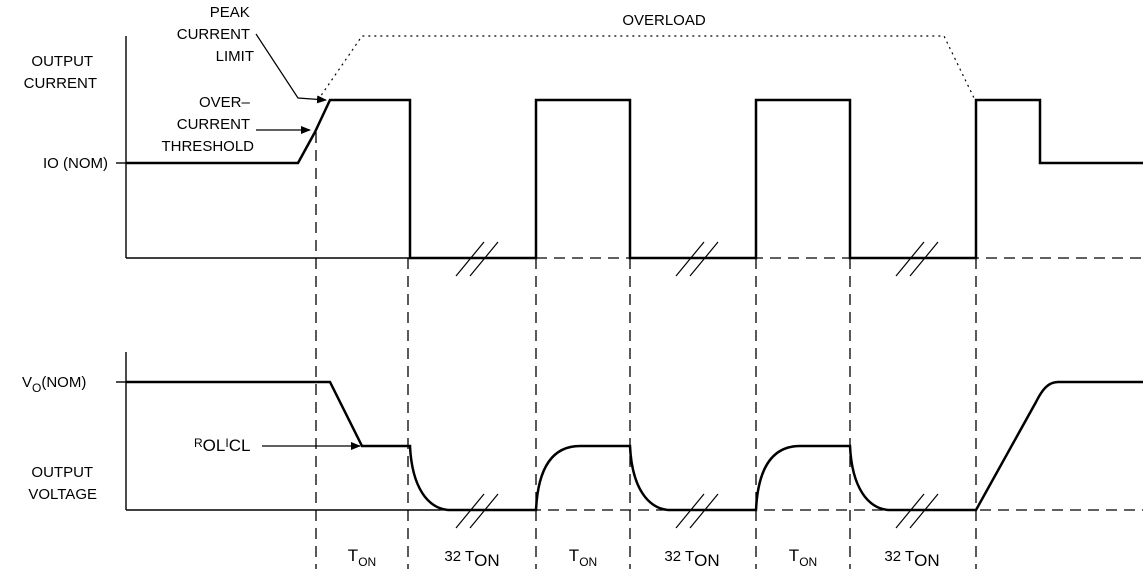 This screenshot has height=569, width=1143. Describe the element at coordinates (291, 68) in the screenshot. I see `peak-limit-arrow` at that location.